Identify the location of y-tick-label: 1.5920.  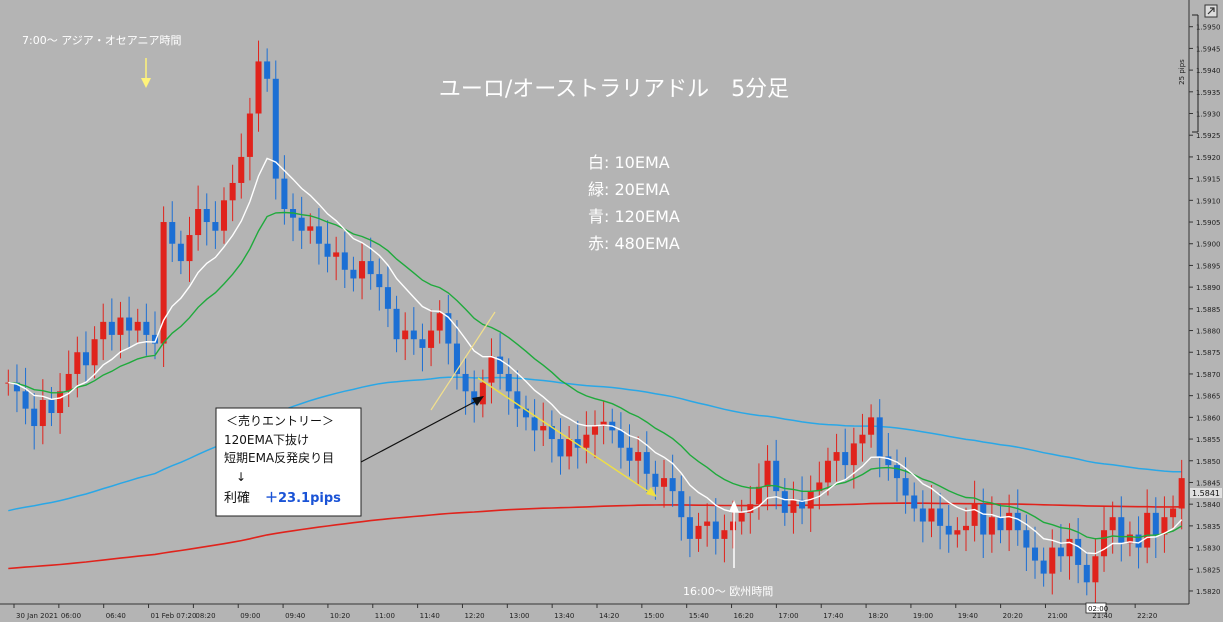
(1208, 158).